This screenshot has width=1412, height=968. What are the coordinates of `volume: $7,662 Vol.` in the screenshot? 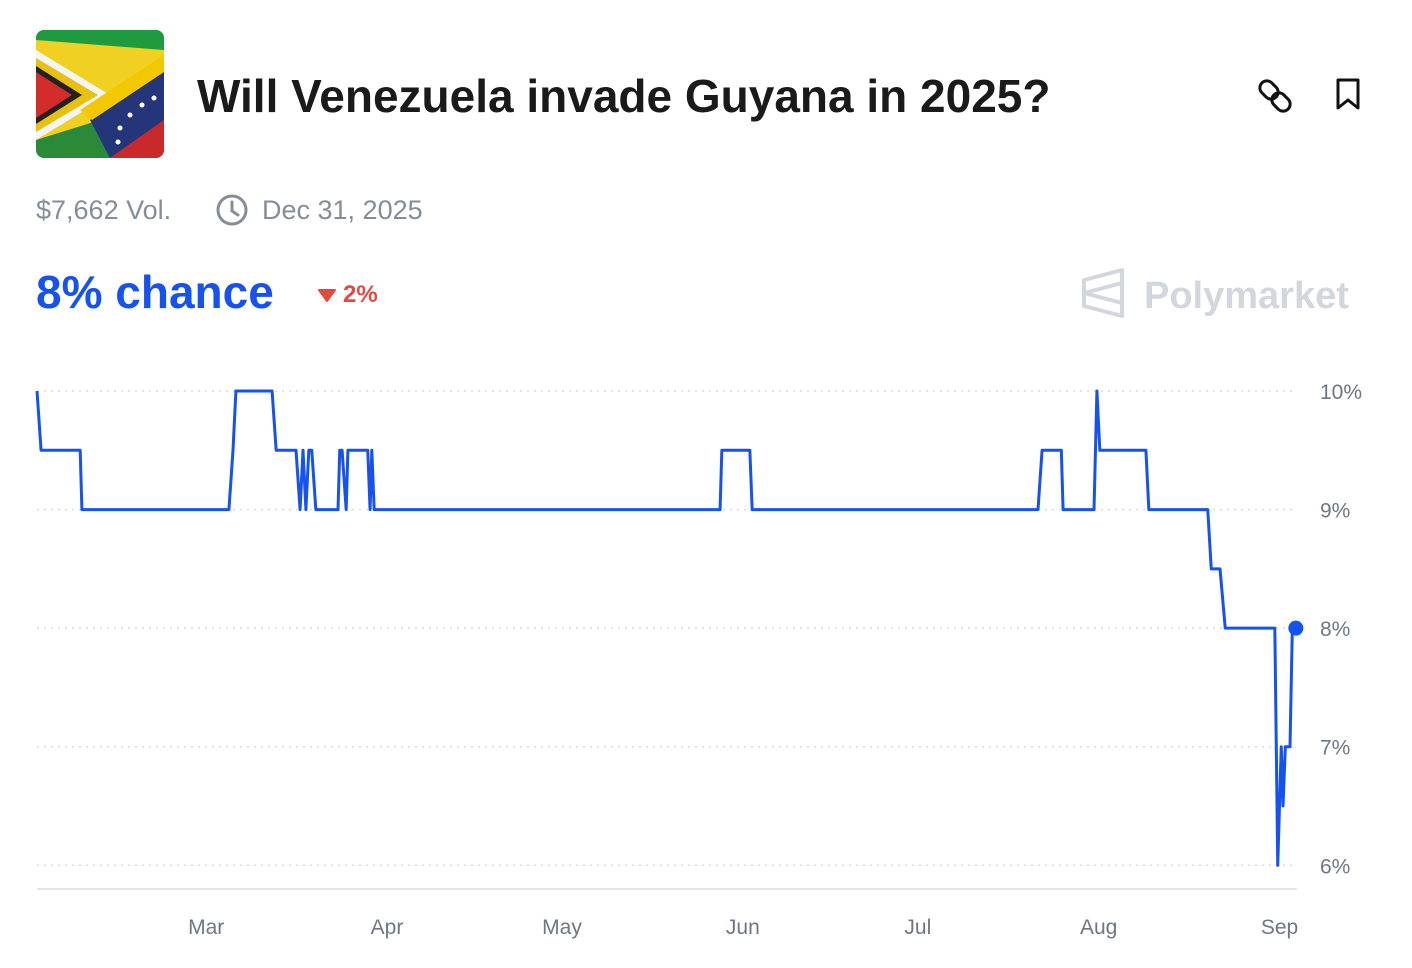 It's located at (103, 210).